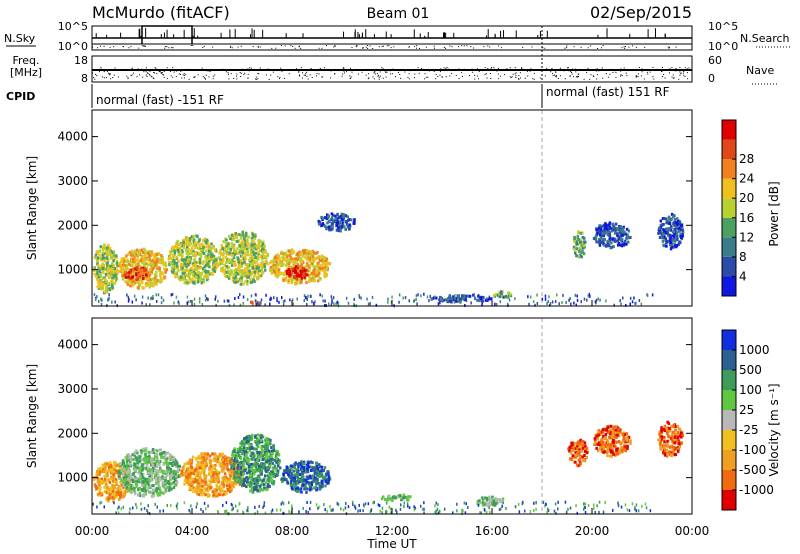 The image size is (800, 554). Describe the element at coordinates (746, 179) in the screenshot. I see `colorbar-tick-label: 24` at that location.